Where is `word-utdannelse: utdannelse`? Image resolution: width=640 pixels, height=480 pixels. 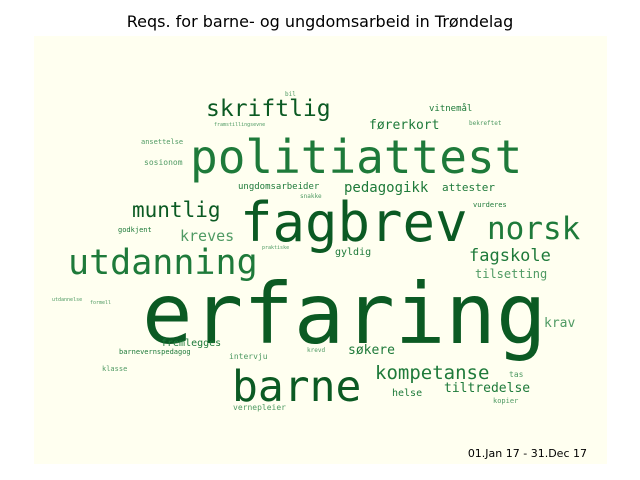 word-utdannelse: utdannelse is located at coordinates (67, 300).